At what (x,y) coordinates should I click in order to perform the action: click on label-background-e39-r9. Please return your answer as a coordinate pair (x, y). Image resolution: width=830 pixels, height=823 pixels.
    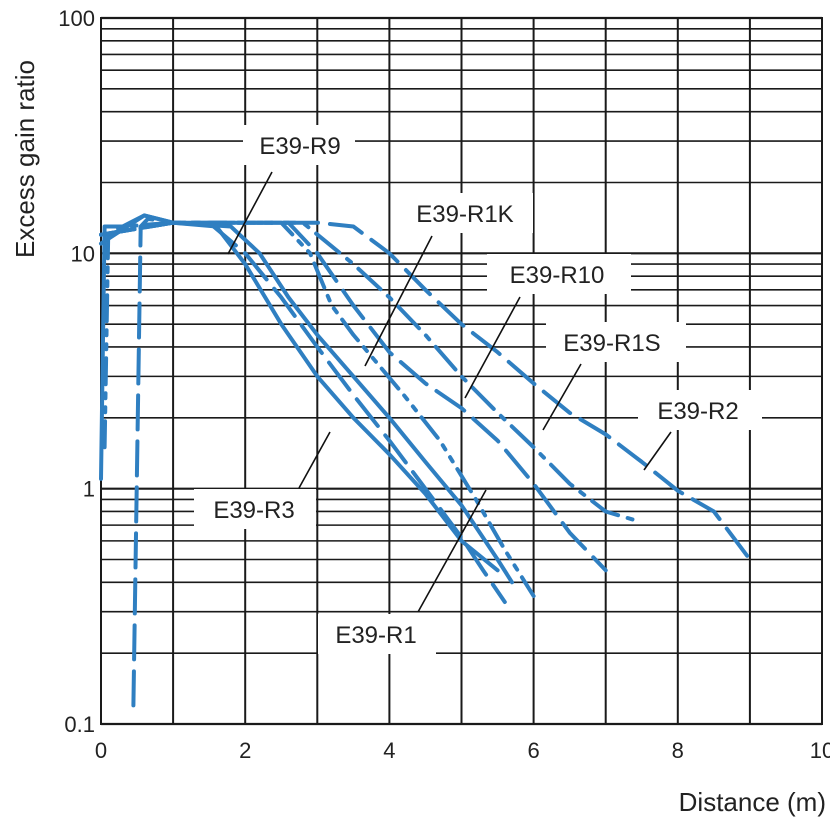
    Looking at the image, I should click on (299, 145).